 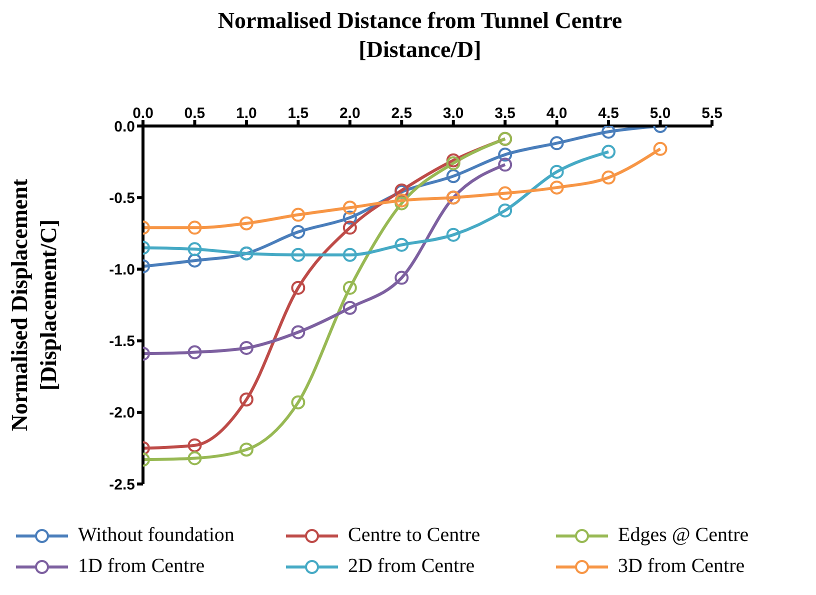 I want to click on x-tick-label: 4.5, so click(x=608, y=113).